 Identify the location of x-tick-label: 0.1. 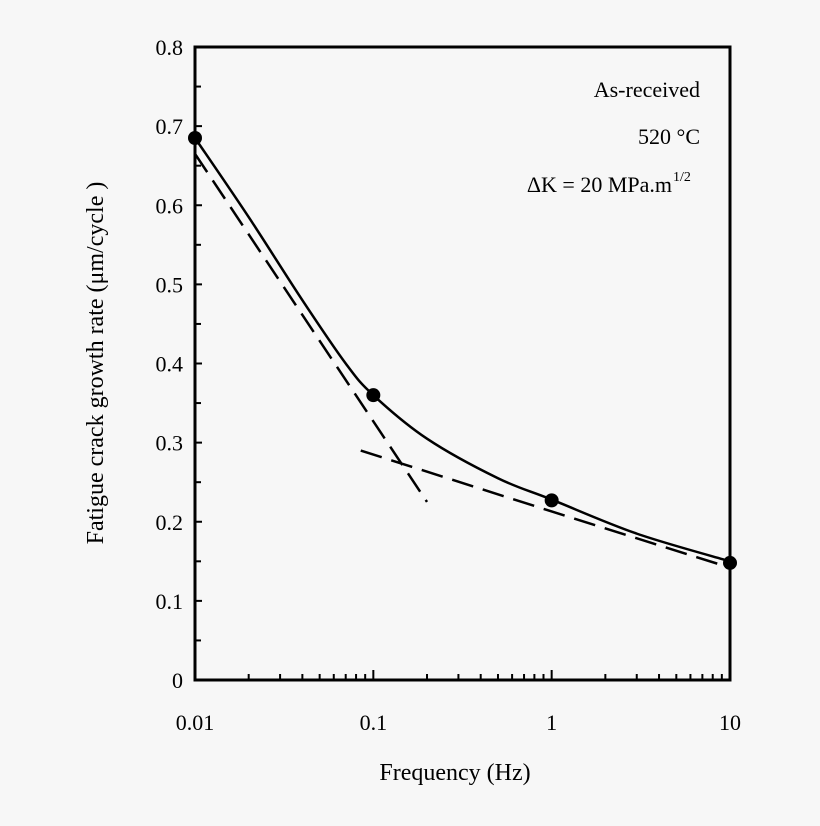
(374, 722).